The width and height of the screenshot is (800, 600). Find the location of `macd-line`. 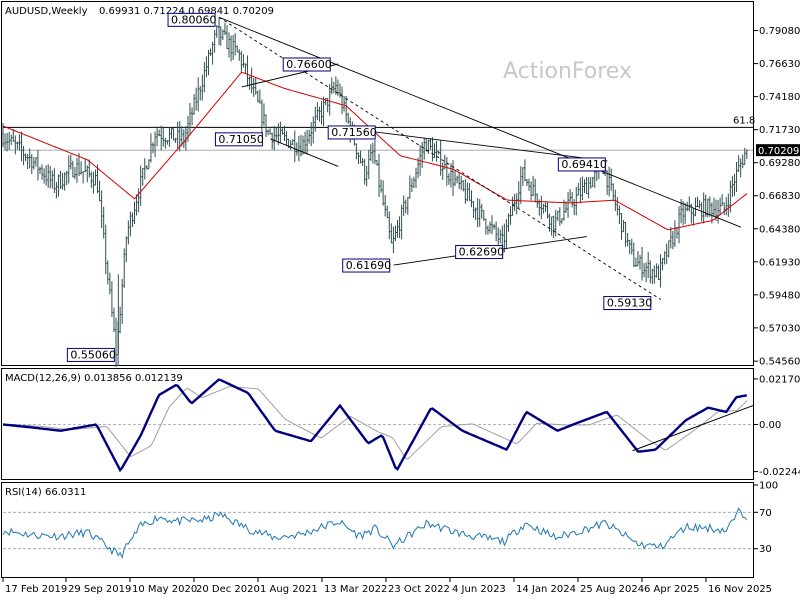

macd-line is located at coordinates (374, 425).